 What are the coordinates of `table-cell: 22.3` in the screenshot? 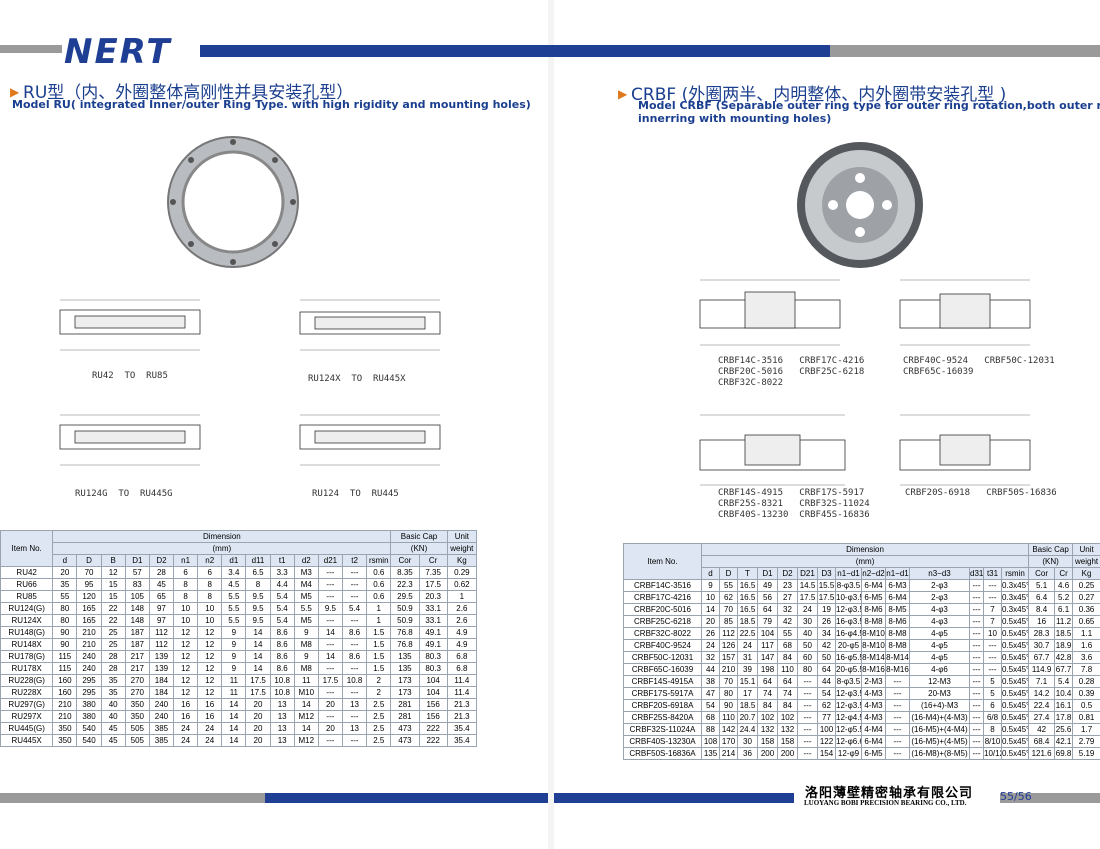 It's located at (405, 584).